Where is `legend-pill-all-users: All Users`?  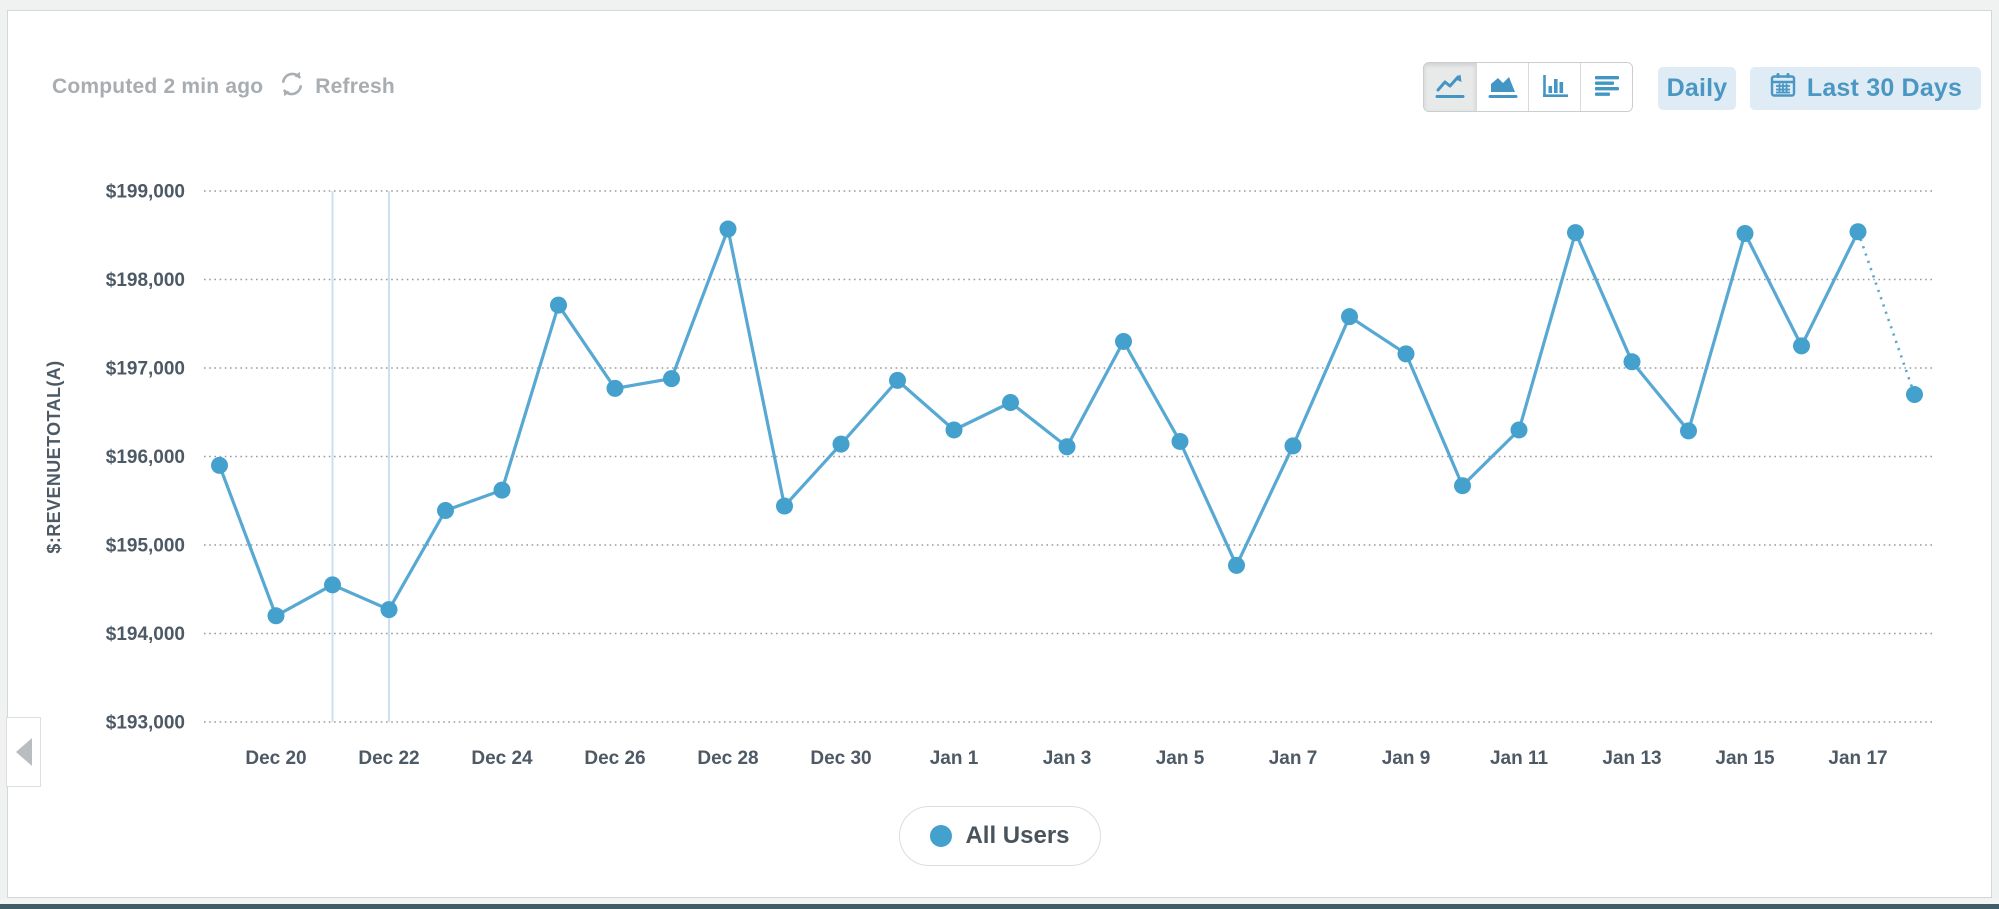 legend-pill-all-users: All Users is located at coordinates (999, 836).